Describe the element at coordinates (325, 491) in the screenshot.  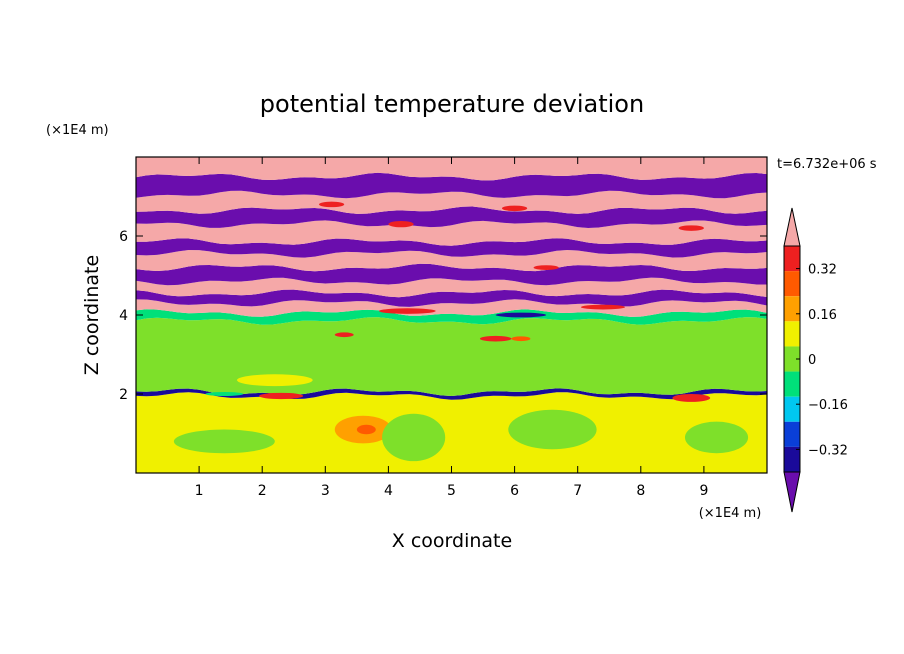
I see `x-tick-label: 3` at that location.